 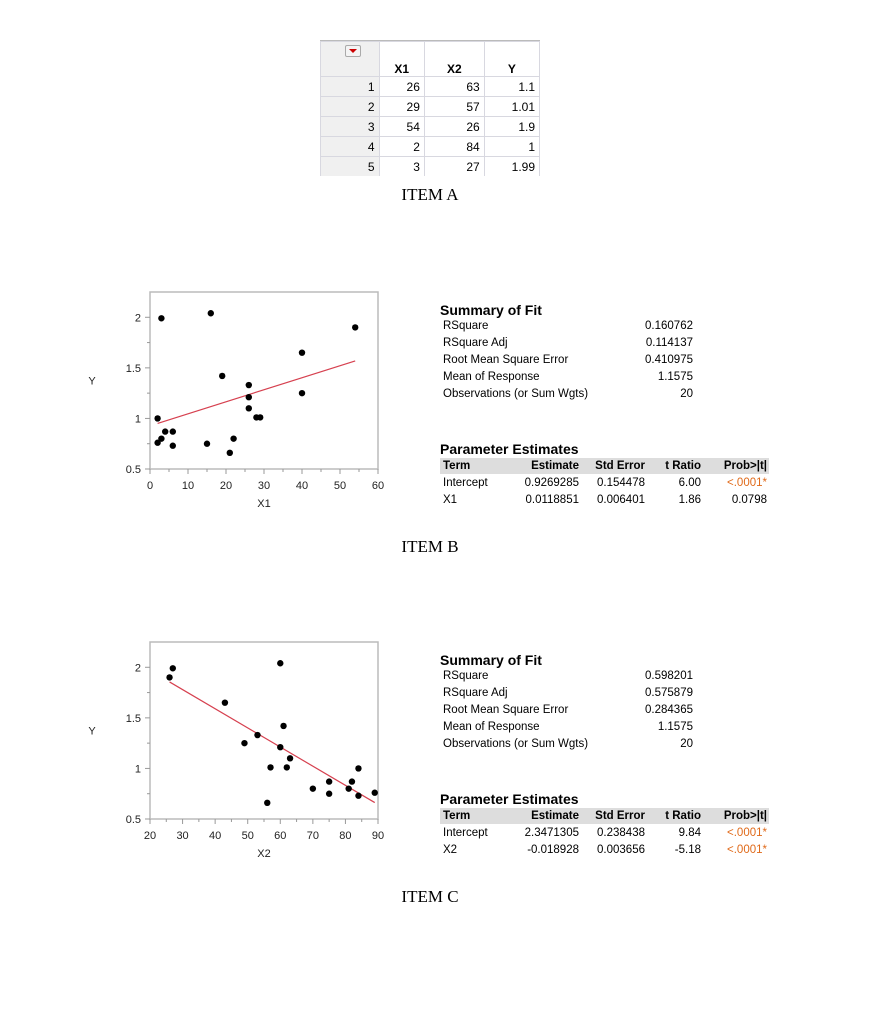 I want to click on item-a-label: ITEM A, so click(x=430, y=194).